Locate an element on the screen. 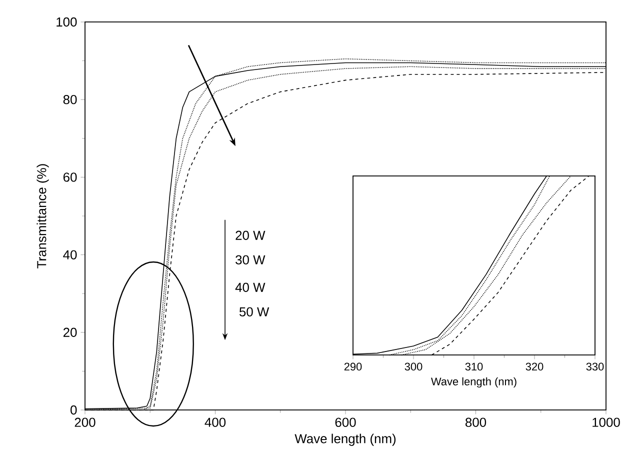 The height and width of the screenshot is (474, 622). annotation: 50 W is located at coordinates (254, 311).